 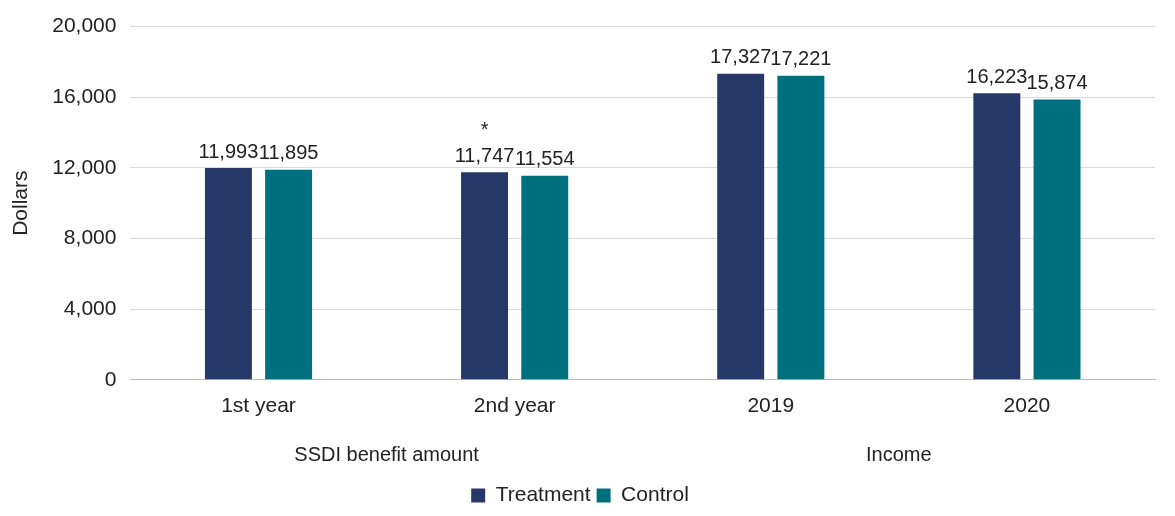 I want to click on x-tick-label: 2020, so click(x=1027, y=405).